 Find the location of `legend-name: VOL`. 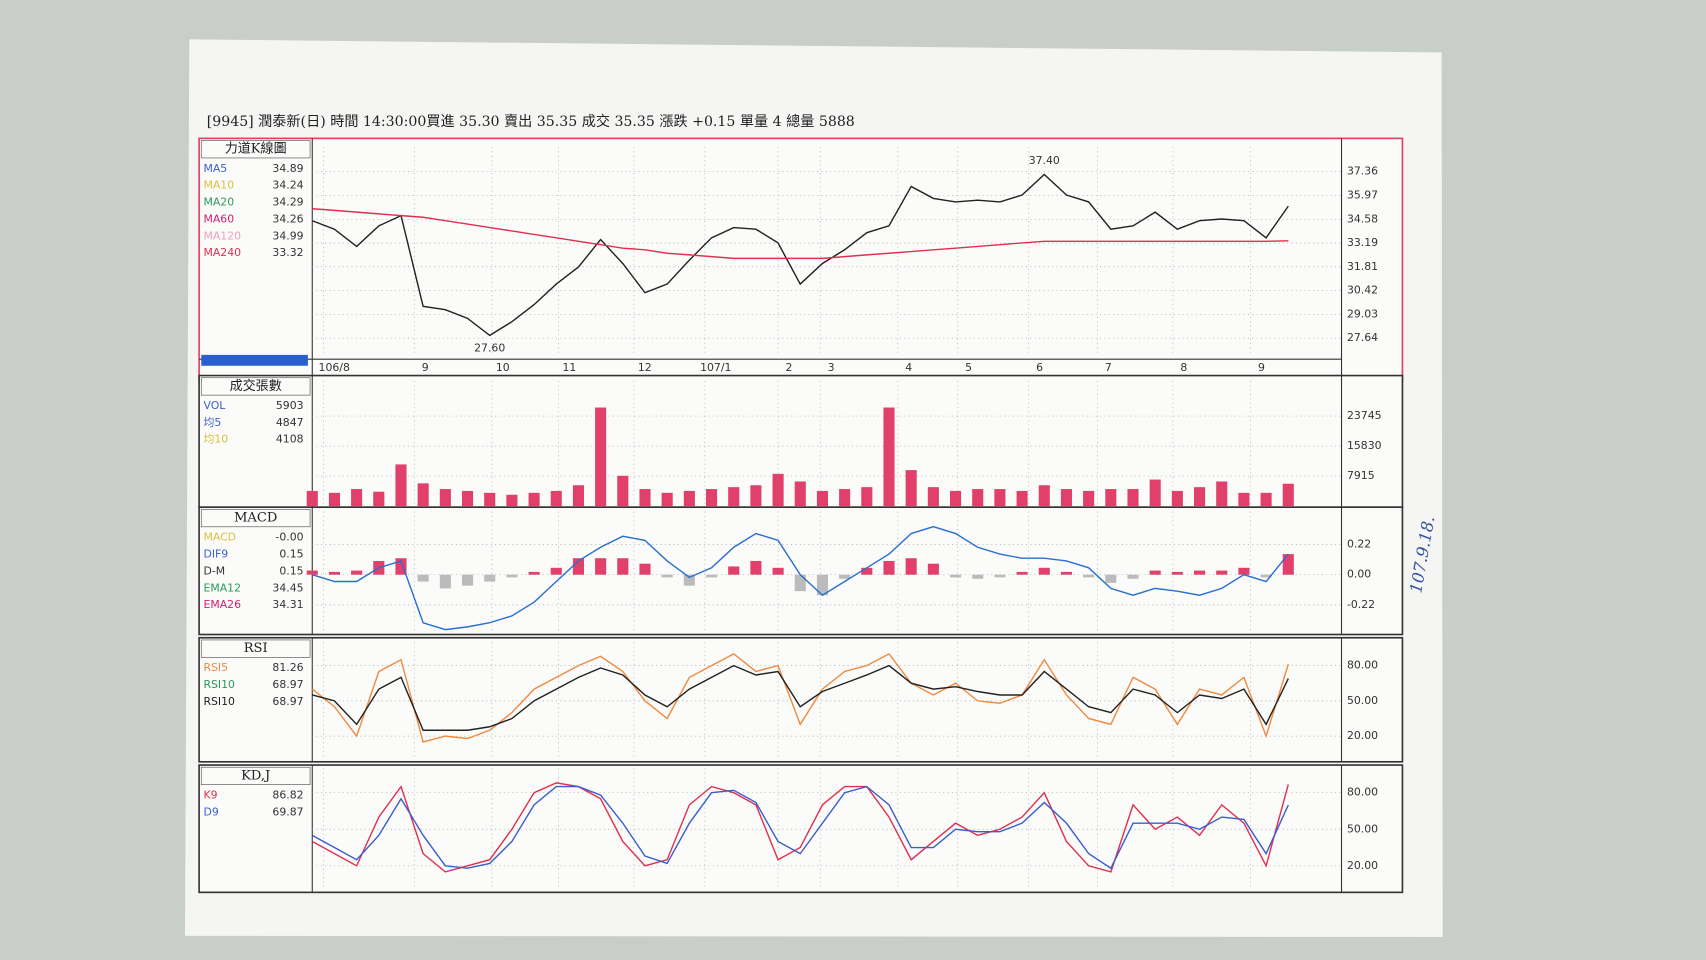

legend-name: VOL is located at coordinates (214, 405).